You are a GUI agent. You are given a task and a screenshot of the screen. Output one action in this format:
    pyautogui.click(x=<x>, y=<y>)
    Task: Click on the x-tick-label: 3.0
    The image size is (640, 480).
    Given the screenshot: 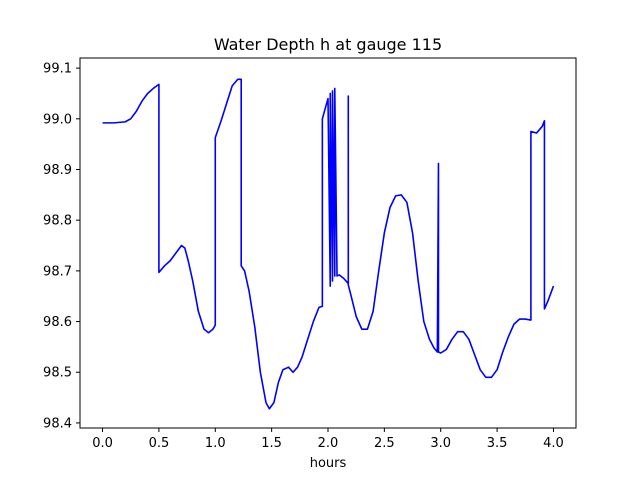 What is the action you would take?
    pyautogui.click(x=440, y=443)
    